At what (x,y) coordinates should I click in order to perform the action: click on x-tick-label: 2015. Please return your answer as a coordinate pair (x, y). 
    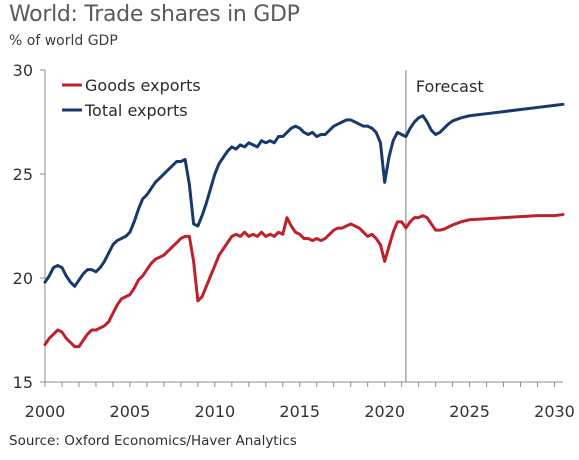
    Looking at the image, I should click on (299, 411).